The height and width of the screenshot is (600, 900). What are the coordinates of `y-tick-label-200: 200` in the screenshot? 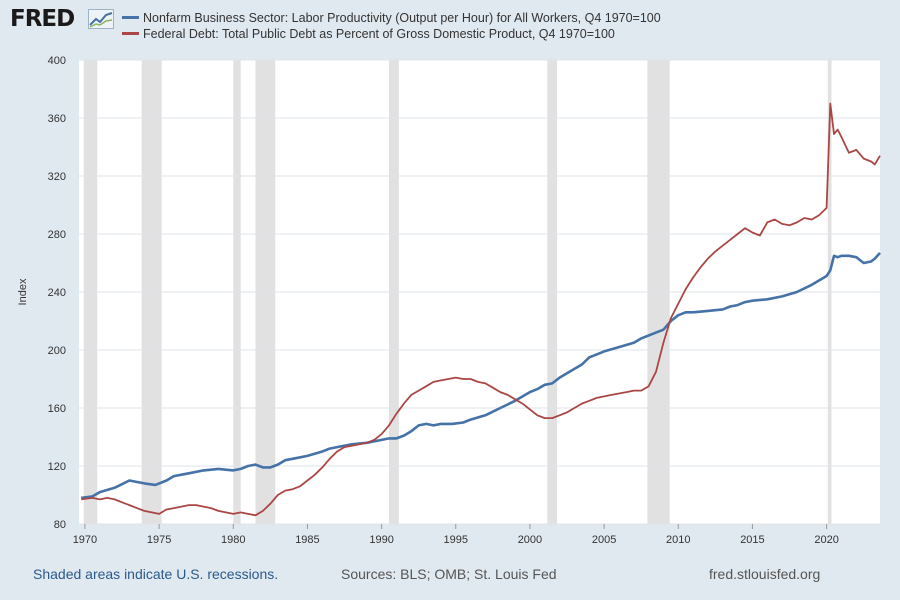 It's located at (57, 351).